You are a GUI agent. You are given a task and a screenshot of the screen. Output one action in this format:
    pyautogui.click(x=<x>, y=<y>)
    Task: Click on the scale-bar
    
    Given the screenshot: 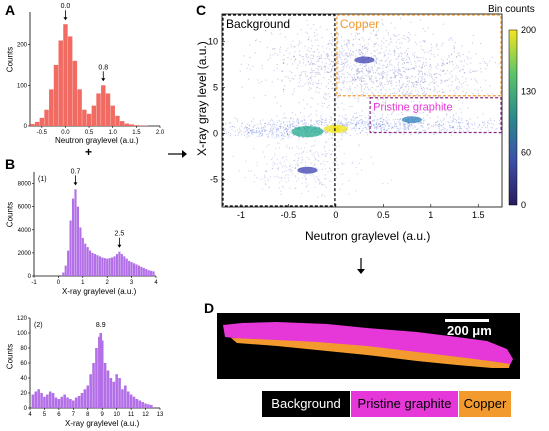 What is the action you would take?
    pyautogui.click(x=467, y=320)
    